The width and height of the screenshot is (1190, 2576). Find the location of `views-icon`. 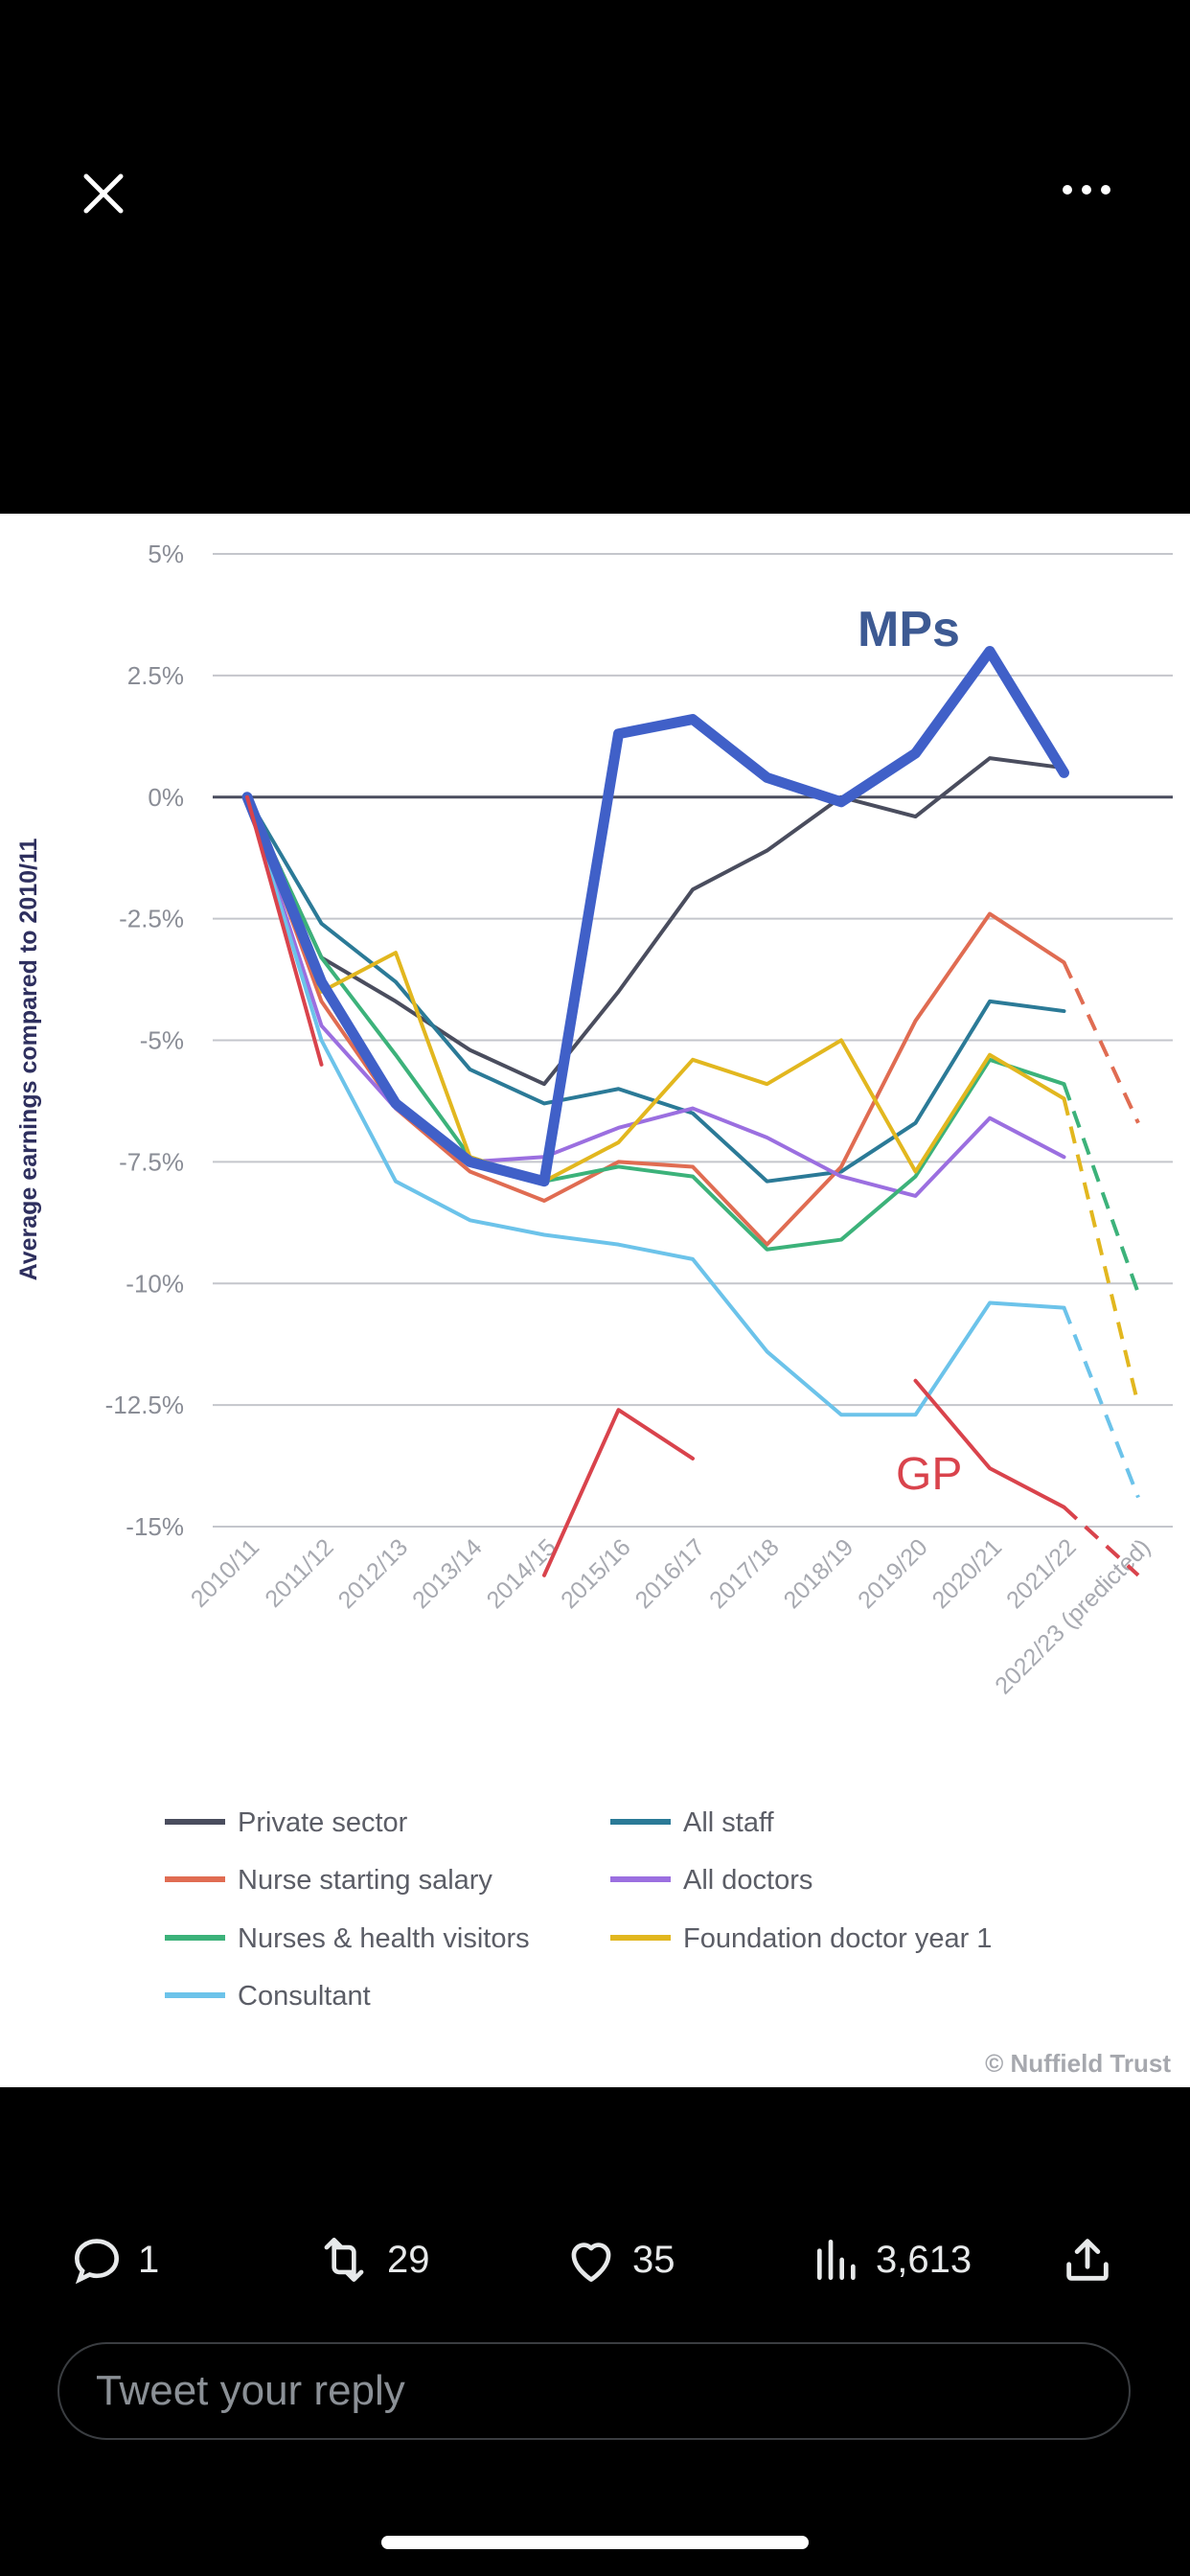

views-icon is located at coordinates (837, 2260).